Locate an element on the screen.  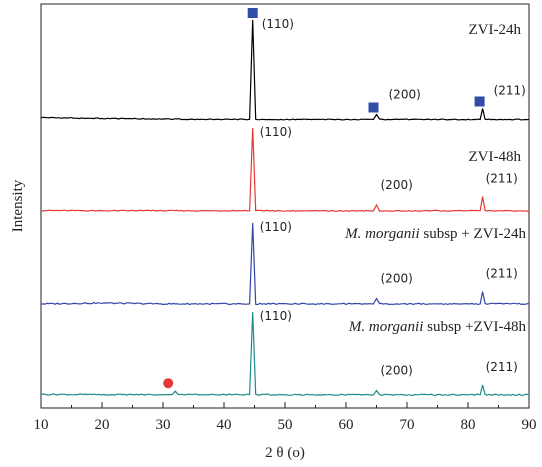
series-name-label: M. morganii subsp + ZVI-24h is located at coordinates (435, 234).